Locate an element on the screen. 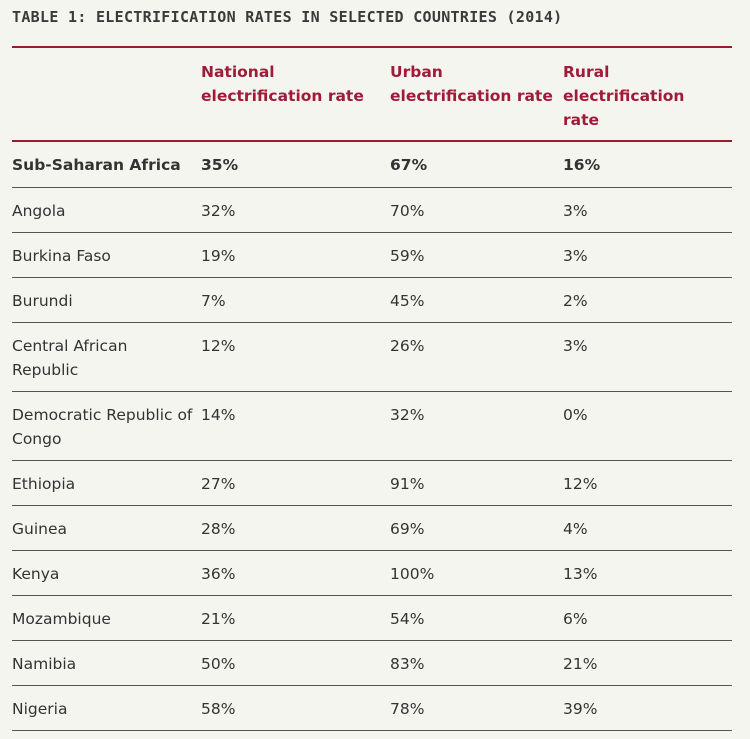 This screenshot has height=739, width=750. country-cell: Nigeria is located at coordinates (40, 709).